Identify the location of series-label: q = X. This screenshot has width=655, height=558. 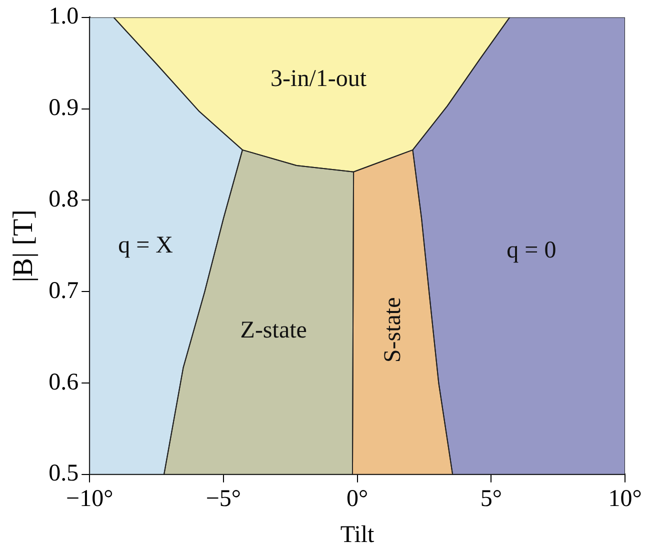
(146, 245).